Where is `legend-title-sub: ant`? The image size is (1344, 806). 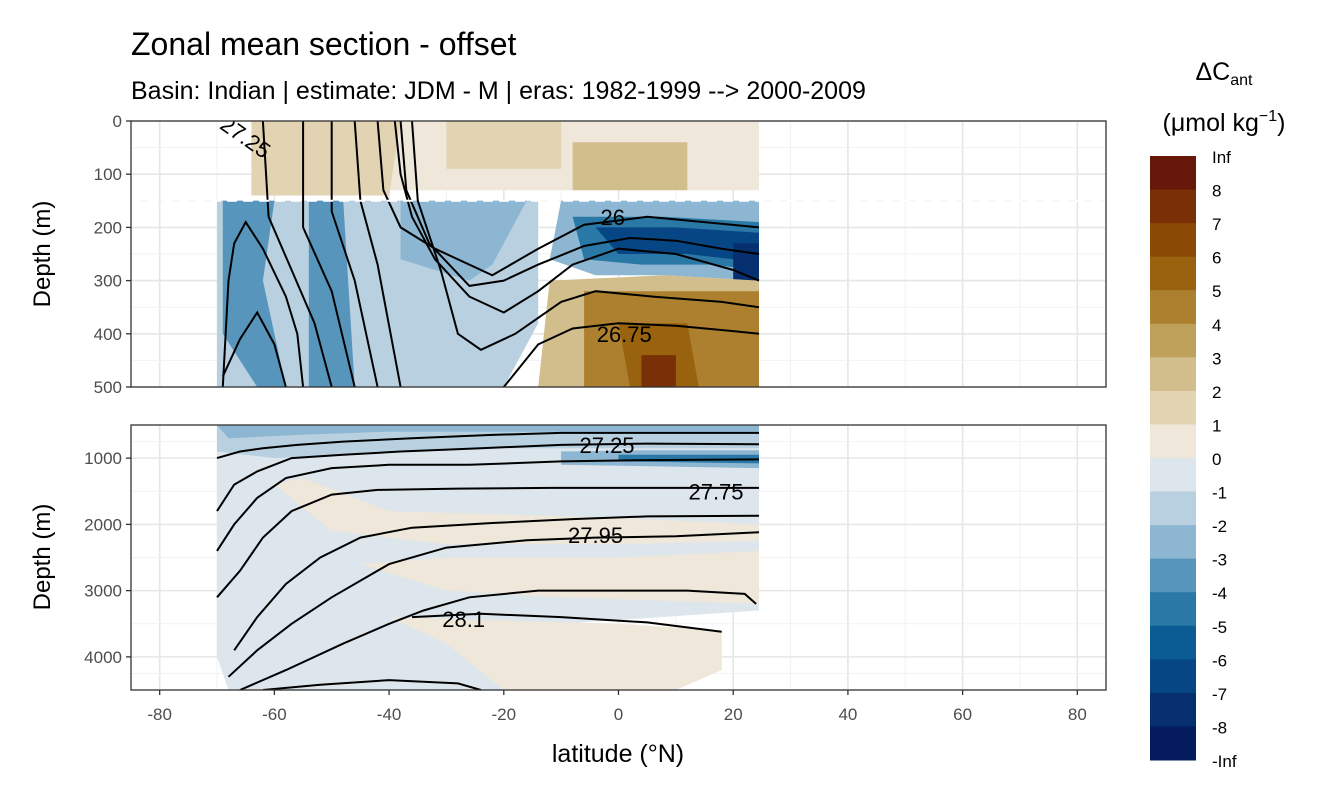 legend-title-sub: ant is located at coordinates (1241, 80).